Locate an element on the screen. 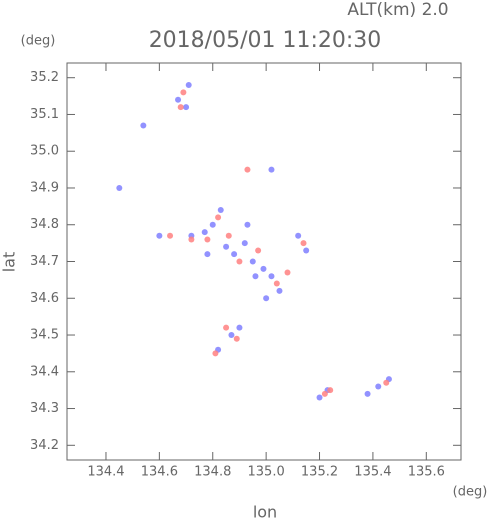 This screenshot has width=491, height=521. y-tick-label: 34.6 is located at coordinates (44, 298).